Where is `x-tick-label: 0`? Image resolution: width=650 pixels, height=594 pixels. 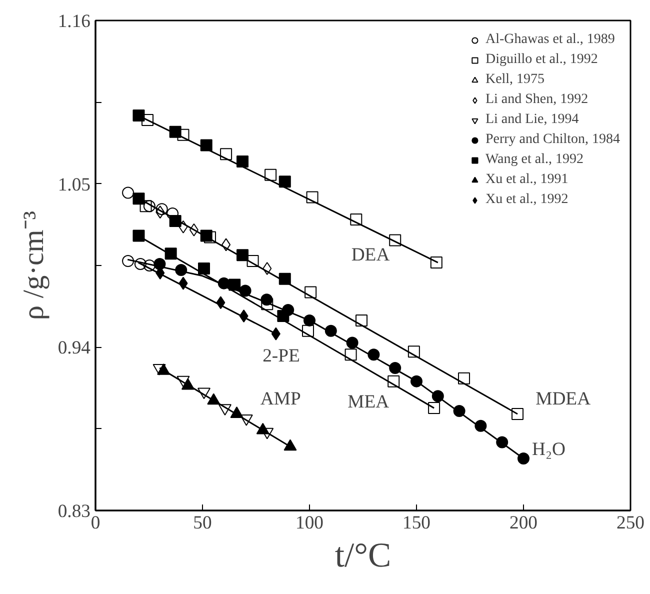 x-tick-label: 0 is located at coordinates (95, 523).